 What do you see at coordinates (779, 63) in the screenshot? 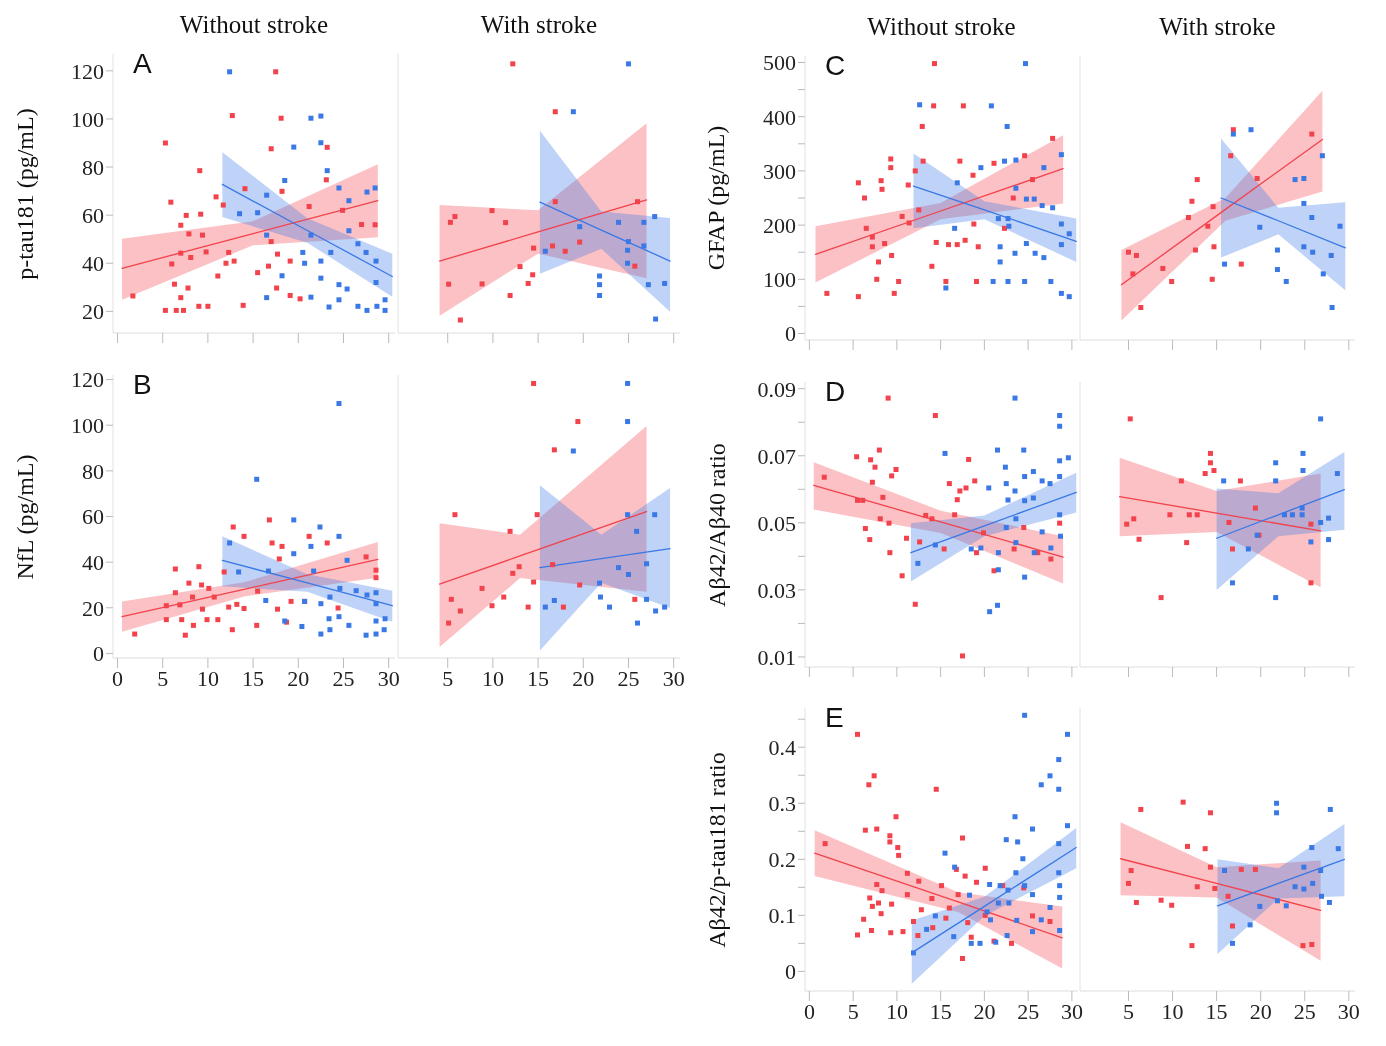
I see `y-tick-label: 500` at bounding box center [779, 63].